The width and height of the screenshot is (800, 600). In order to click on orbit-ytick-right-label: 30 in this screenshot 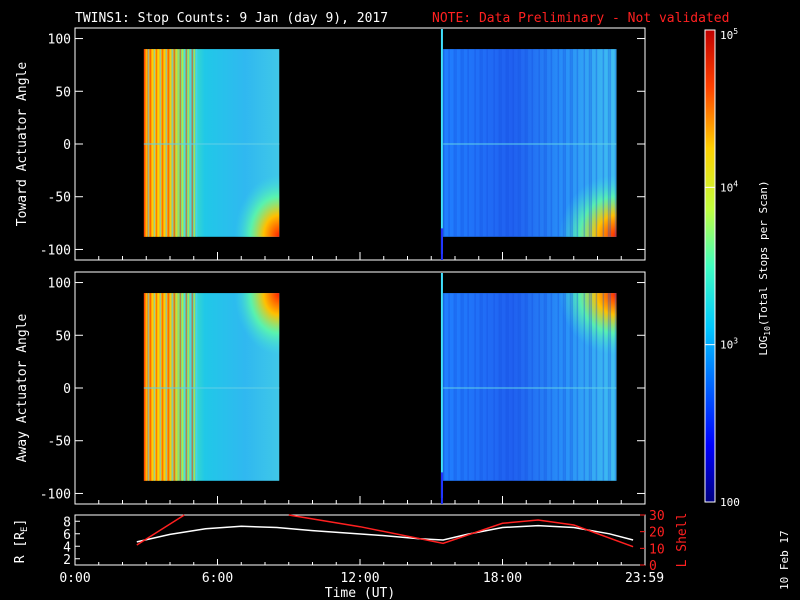, I will do `click(657, 516)`.